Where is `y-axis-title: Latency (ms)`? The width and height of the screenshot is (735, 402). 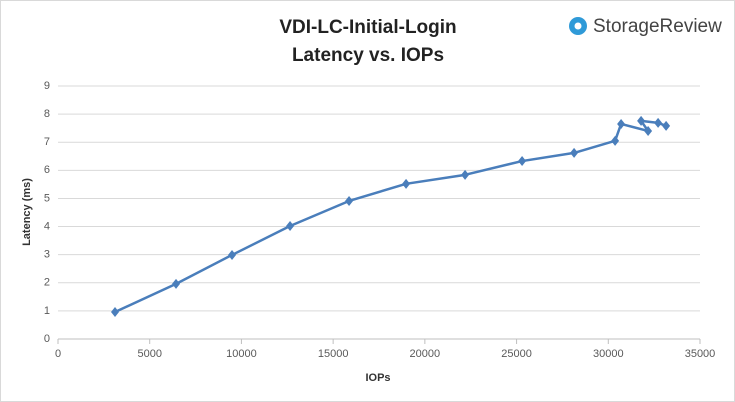
y-axis-title: Latency (ms) is located at coordinates (27, 212).